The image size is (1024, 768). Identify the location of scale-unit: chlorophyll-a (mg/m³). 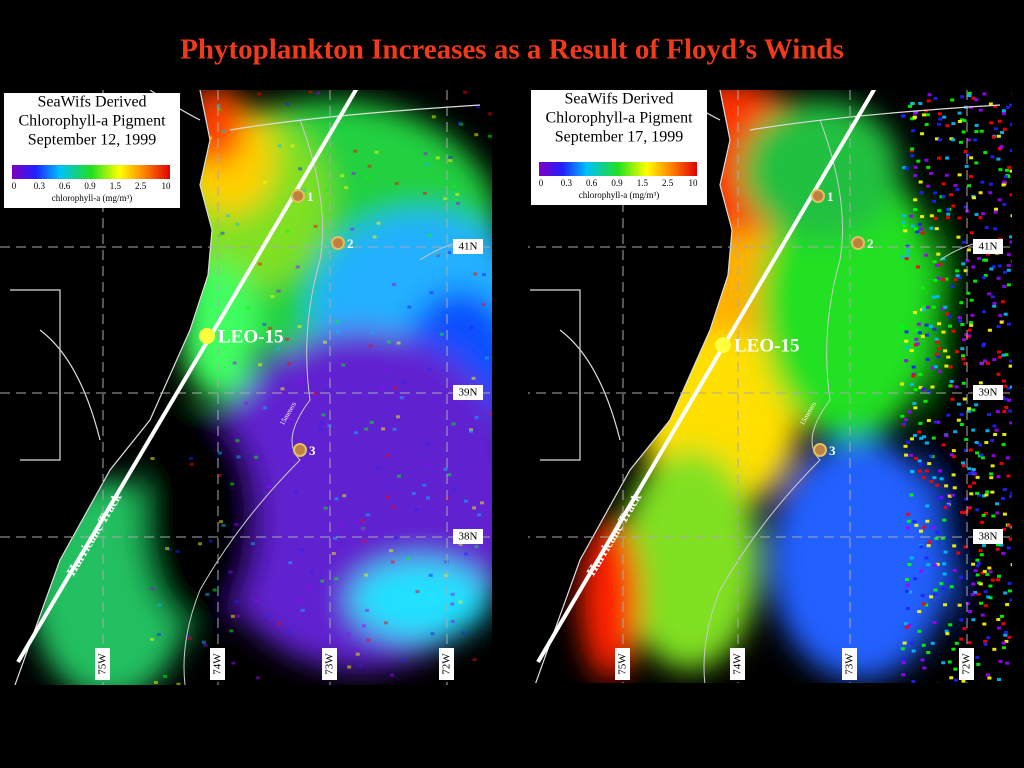
(92, 198).